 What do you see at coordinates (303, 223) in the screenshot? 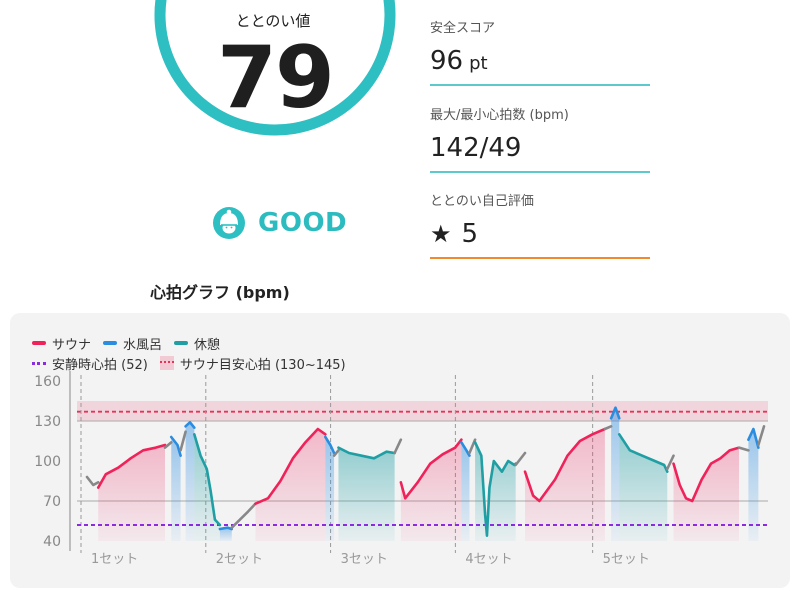
I see `grade-text: GOOD` at bounding box center [303, 223].